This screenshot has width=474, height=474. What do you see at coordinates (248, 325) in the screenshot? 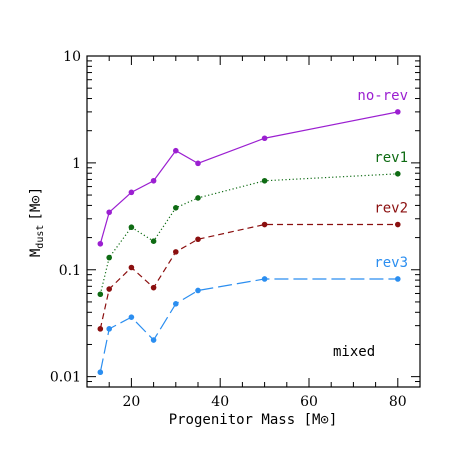
I see `series-line-rev3` at bounding box center [248, 325].